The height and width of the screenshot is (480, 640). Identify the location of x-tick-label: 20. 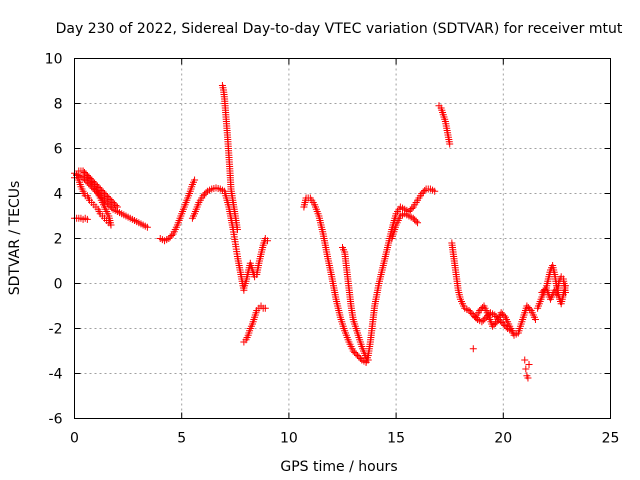
(503, 439).